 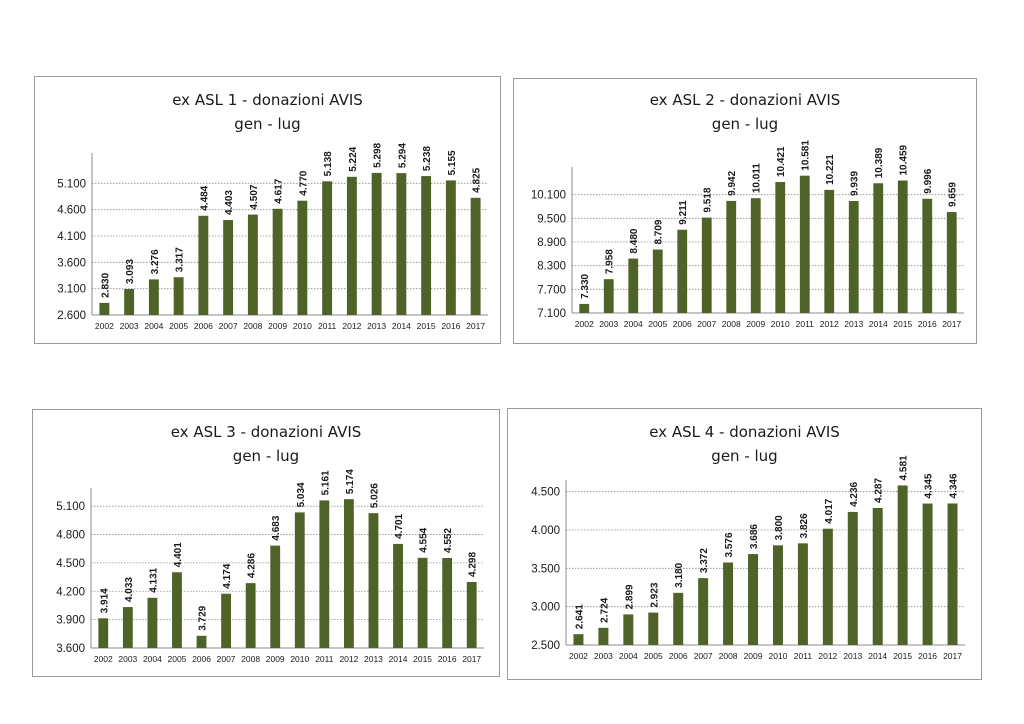 What do you see at coordinates (301, 494) in the screenshot?
I see `data-label: 5.034` at bounding box center [301, 494].